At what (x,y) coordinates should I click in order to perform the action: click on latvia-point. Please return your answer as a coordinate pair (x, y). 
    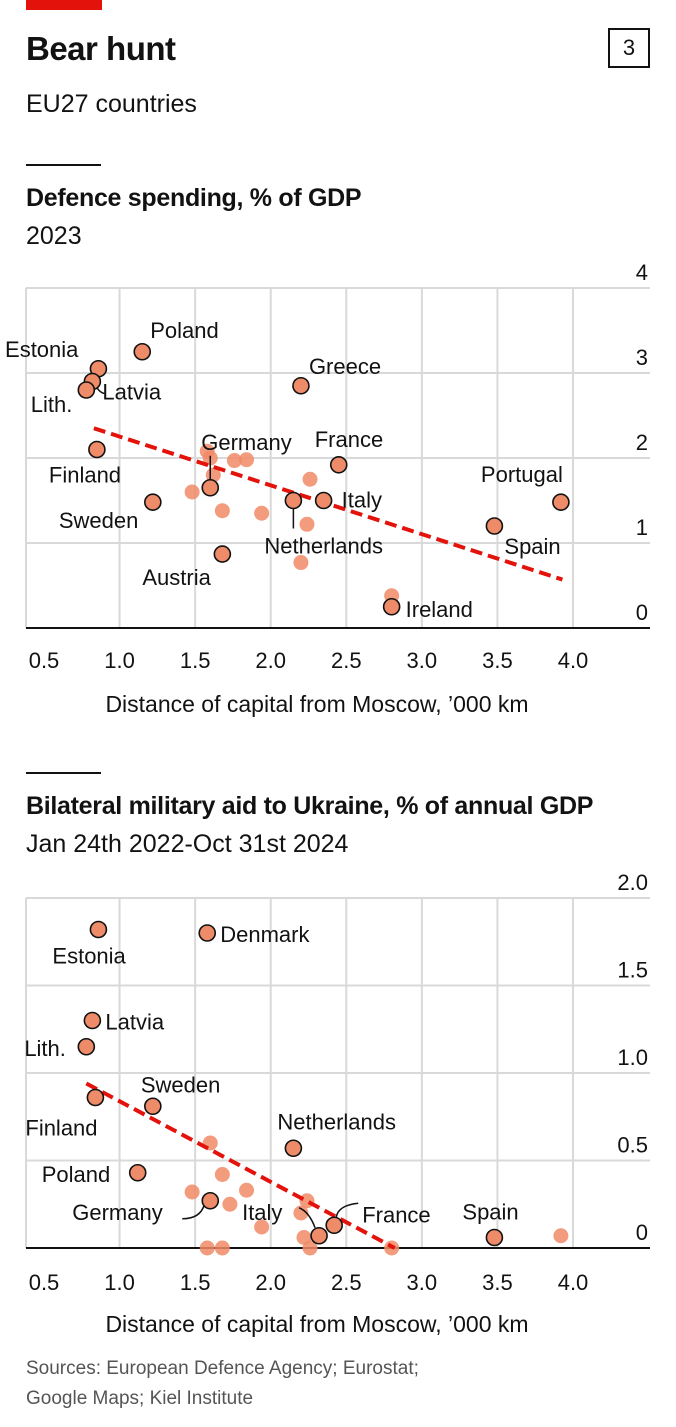
    Looking at the image, I should click on (92, 1020).